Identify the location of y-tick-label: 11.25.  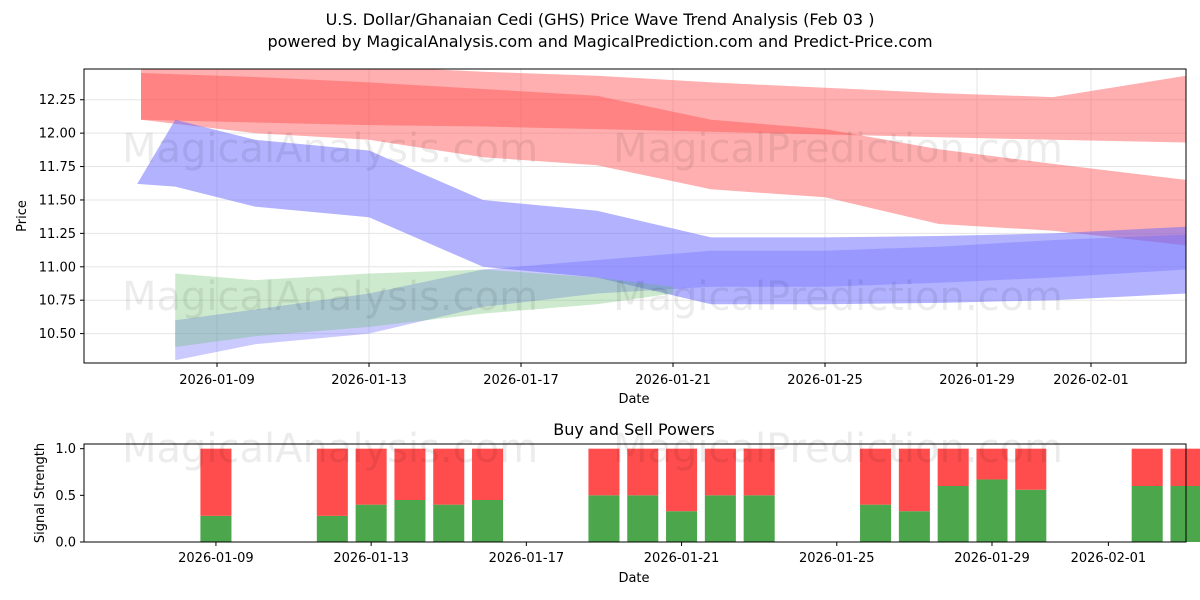
(57, 234).